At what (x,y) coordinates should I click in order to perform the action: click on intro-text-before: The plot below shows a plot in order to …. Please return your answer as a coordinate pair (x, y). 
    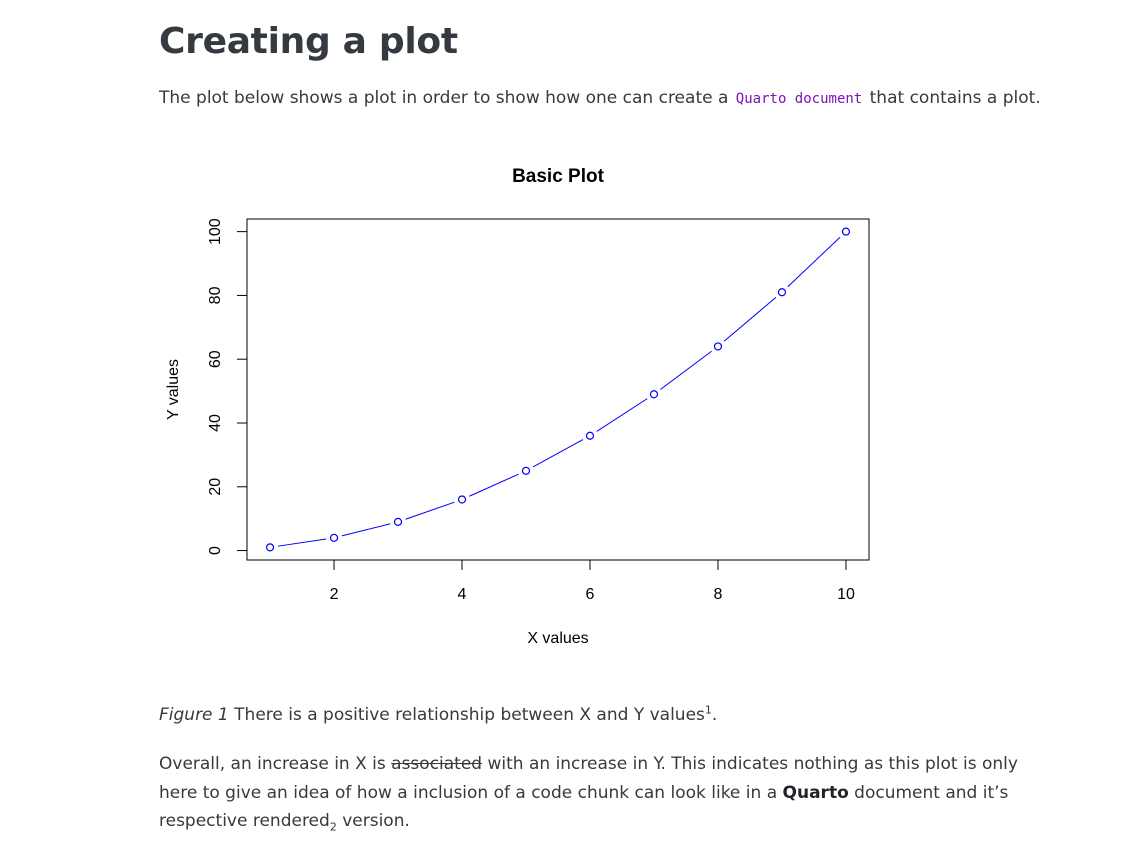
    Looking at the image, I should click on (446, 98).